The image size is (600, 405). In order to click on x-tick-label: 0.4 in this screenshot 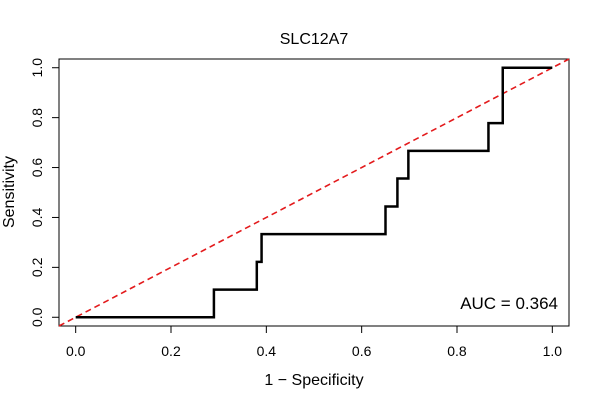, I will do `click(267, 351)`.